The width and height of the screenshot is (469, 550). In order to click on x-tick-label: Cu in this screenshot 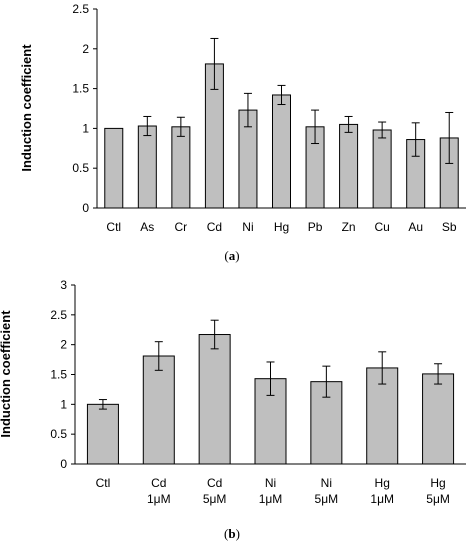, I will do `click(381, 227)`.